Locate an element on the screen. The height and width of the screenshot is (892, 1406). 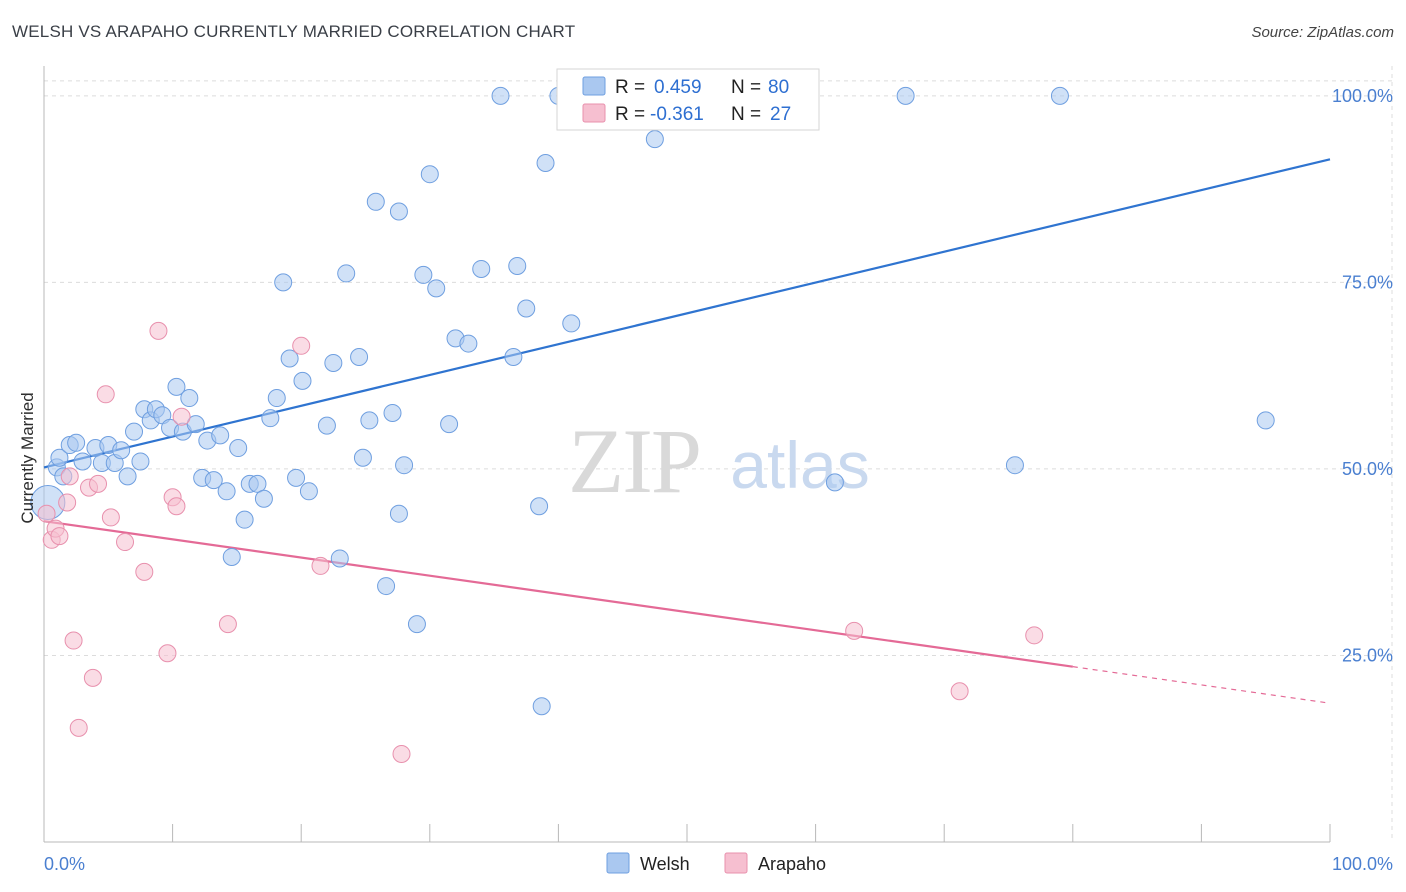
legend-welsh-r-label: R = is located at coordinates (630, 87).